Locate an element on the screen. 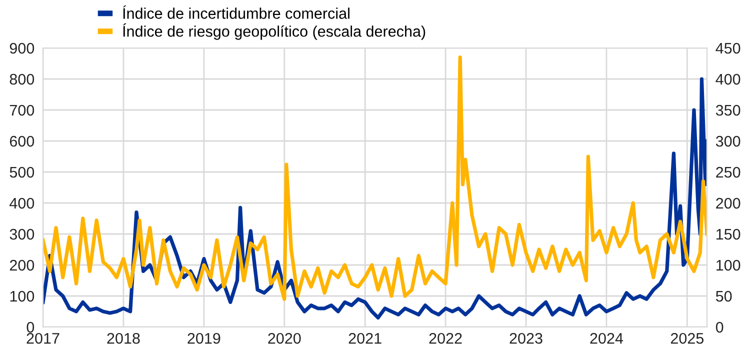 Image resolution: width=744 pixels, height=354 pixels. y-tick-label: 900 is located at coordinates (22, 48).